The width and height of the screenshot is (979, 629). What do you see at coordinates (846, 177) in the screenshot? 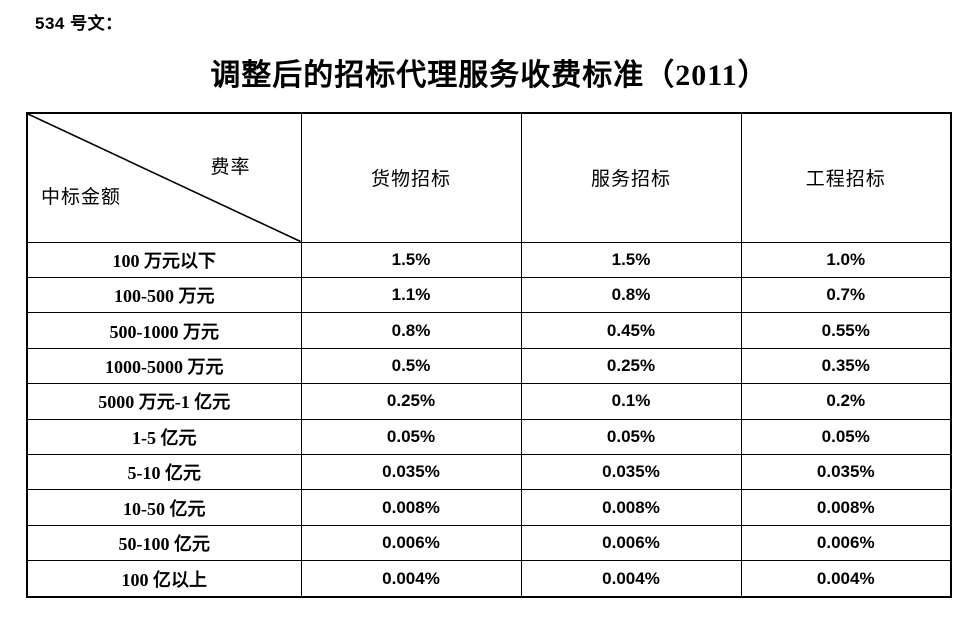
I see `column-header-engineering: 工程招标` at bounding box center [846, 177].